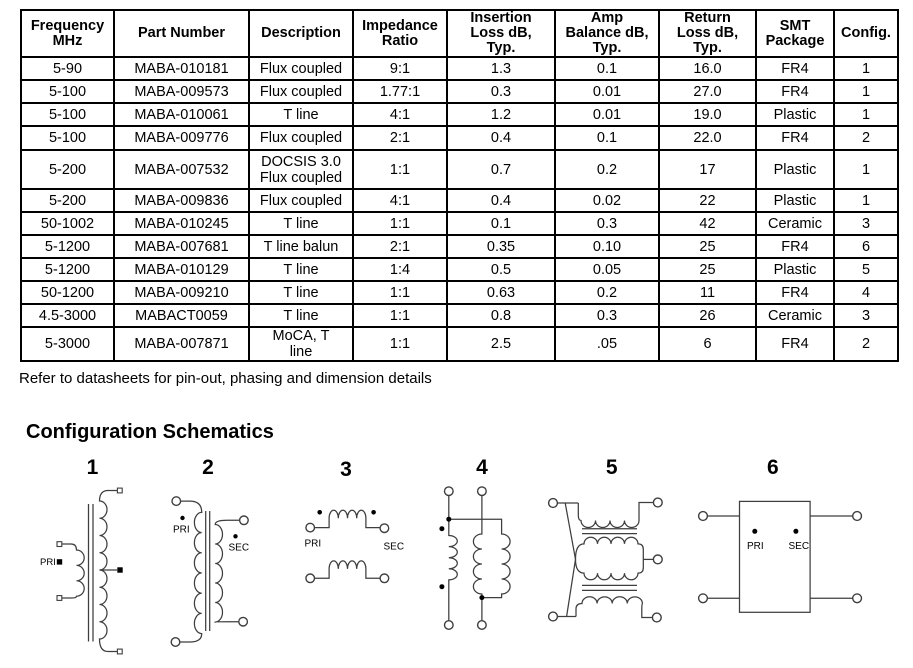  Describe the element at coordinates (482, 467) in the screenshot. I see `svg-text: 4` at that location.